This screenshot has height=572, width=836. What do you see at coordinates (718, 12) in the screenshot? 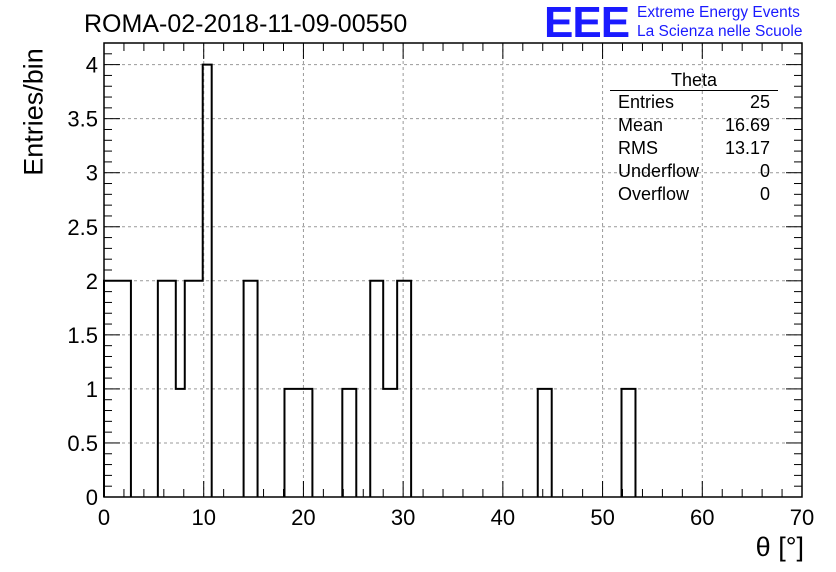
I see `logo-caption-line1: Extreme Energy Events` at bounding box center [718, 12].